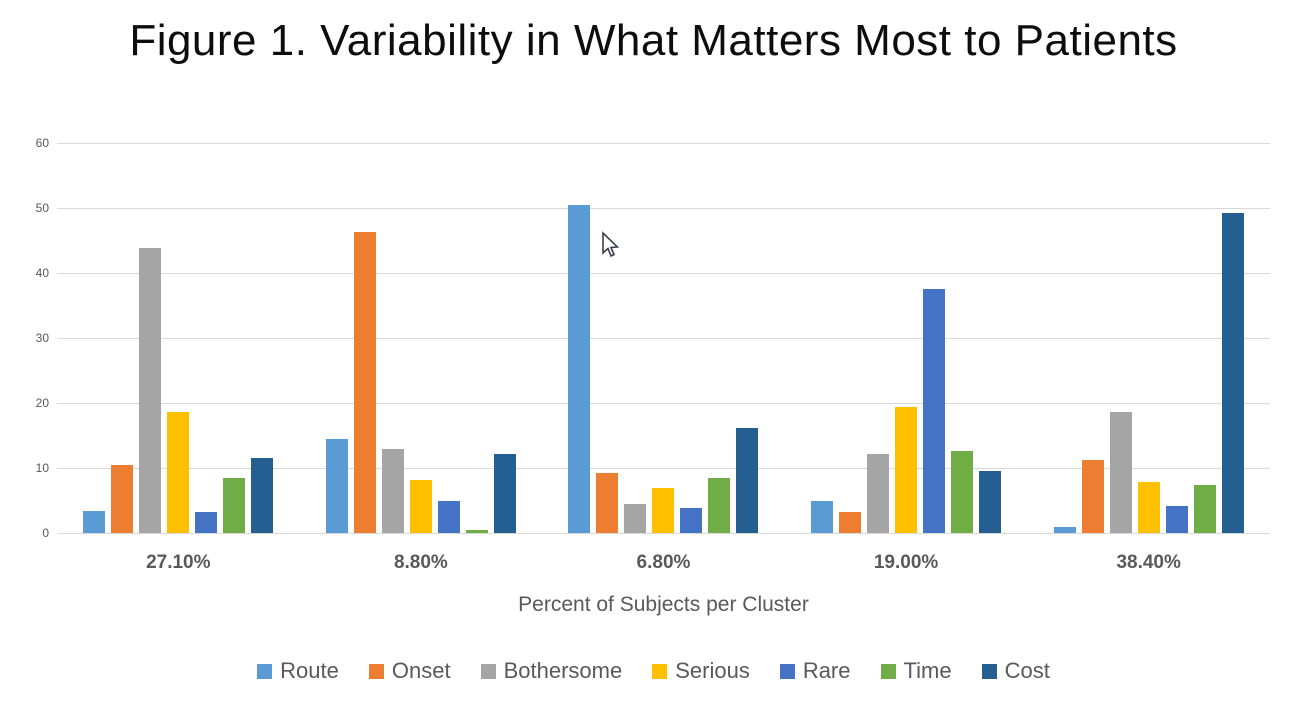 The width and height of the screenshot is (1307, 707). What do you see at coordinates (262, 495) in the screenshot?
I see `bar-cost-27.10%` at bounding box center [262, 495].